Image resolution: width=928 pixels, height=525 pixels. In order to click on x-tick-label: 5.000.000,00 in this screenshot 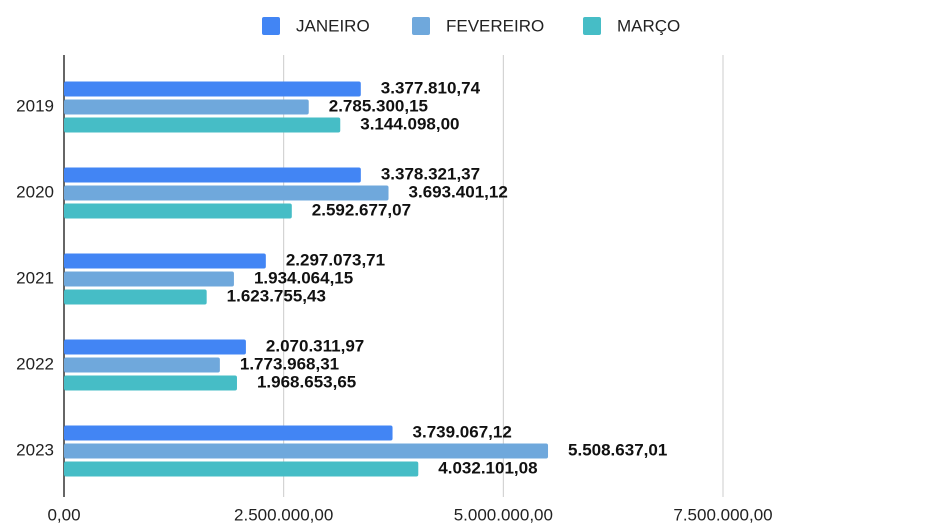, I will do `click(503, 514)`.